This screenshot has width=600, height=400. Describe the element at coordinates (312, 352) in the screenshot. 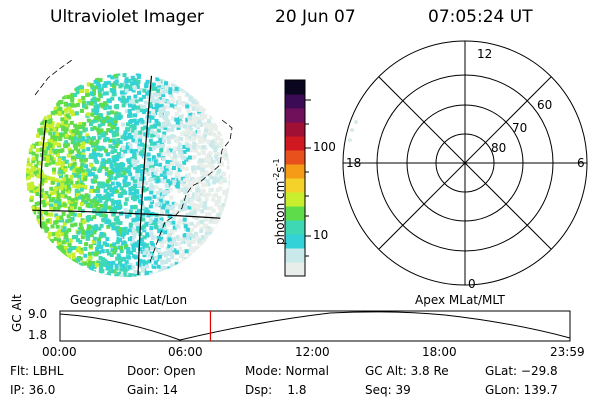

I see `timeline-xtick-1200: 12:00` at that location.